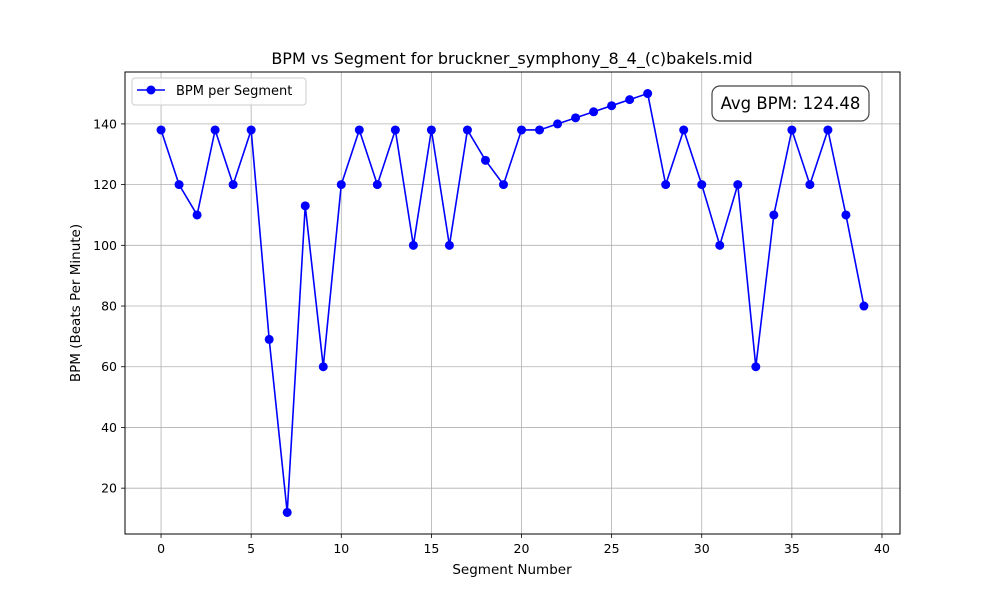 Image resolution: width=1000 pixels, height=604 pixels. I want to click on legend: BPM per Segment, so click(219, 91).